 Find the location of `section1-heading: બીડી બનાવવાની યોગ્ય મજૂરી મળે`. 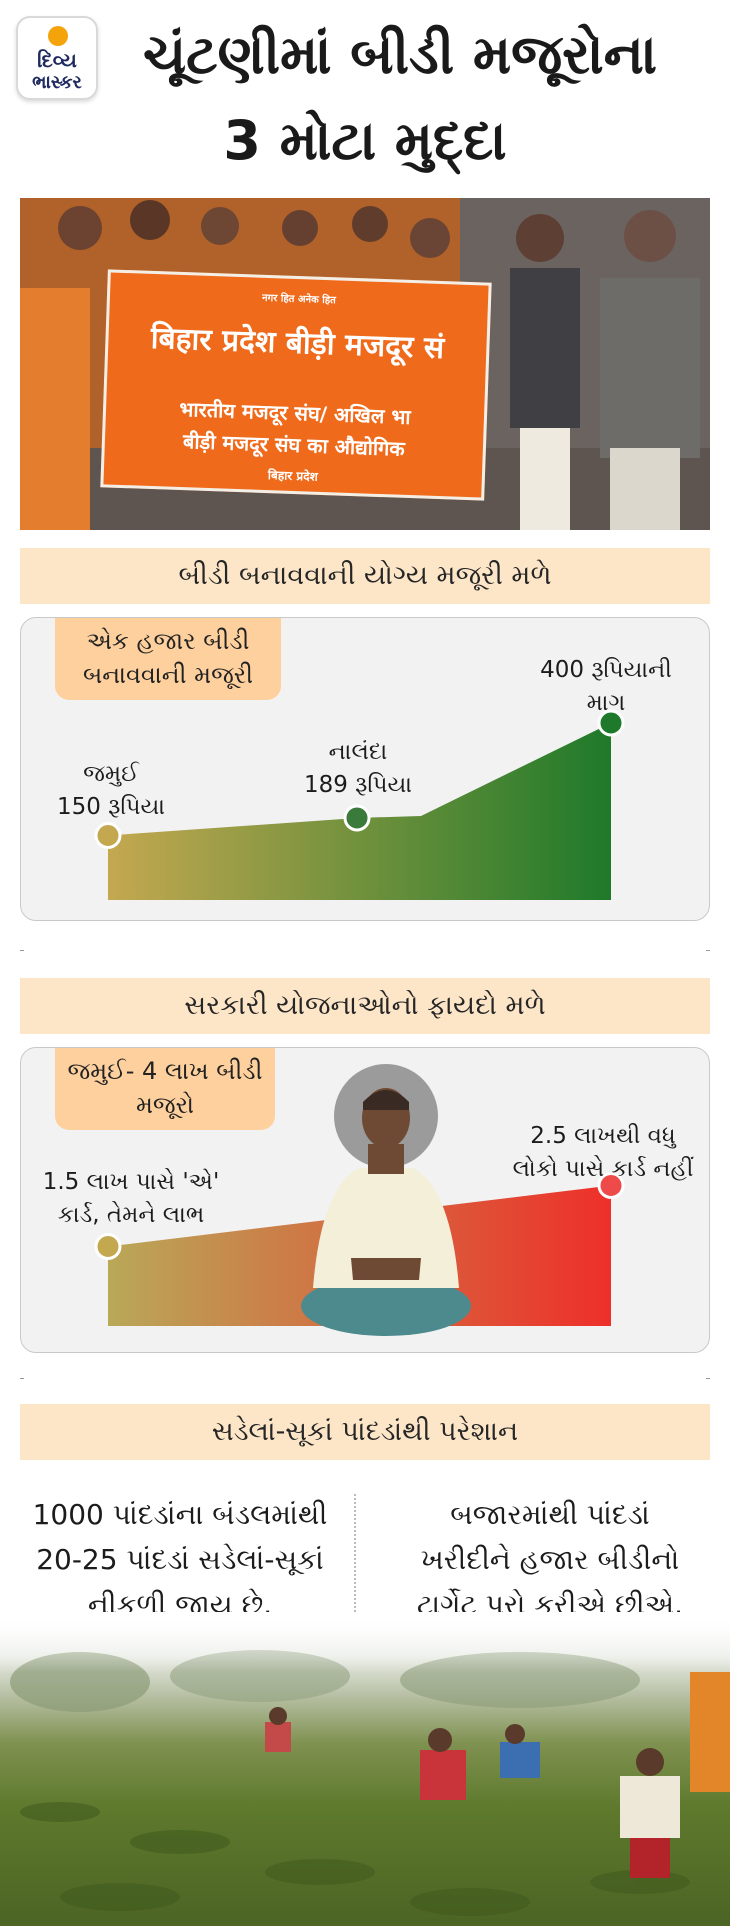

section1-heading: બીડી બનાવવાની યોગ્ય મજૂરી મળે is located at coordinates (365, 576).